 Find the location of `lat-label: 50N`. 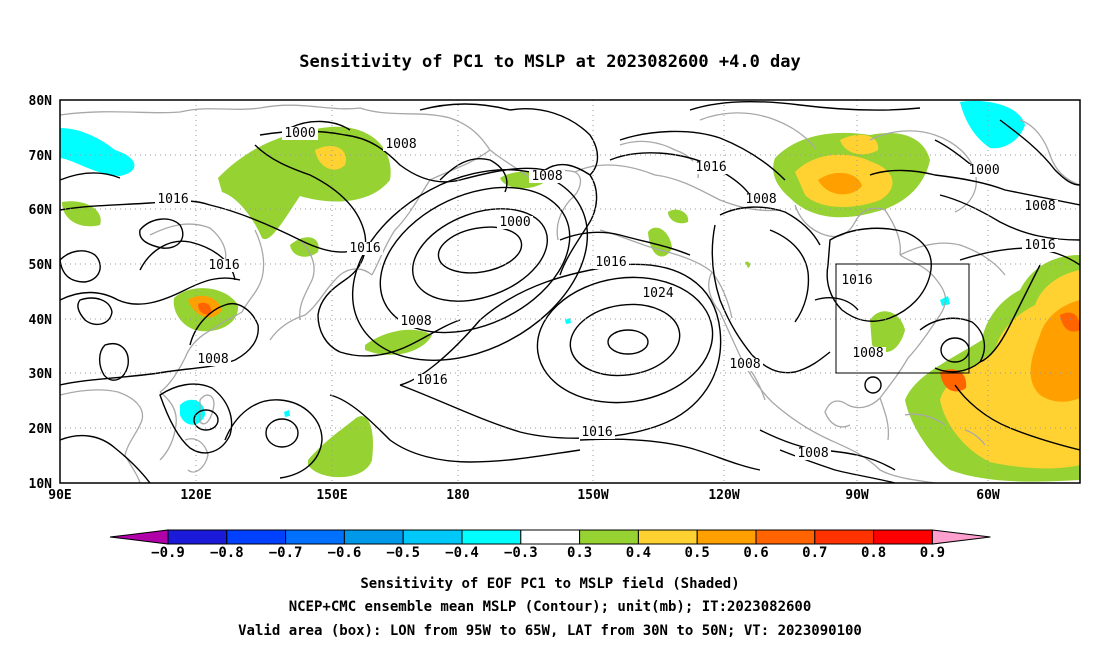

lat-label: 50N is located at coordinates (41, 265).